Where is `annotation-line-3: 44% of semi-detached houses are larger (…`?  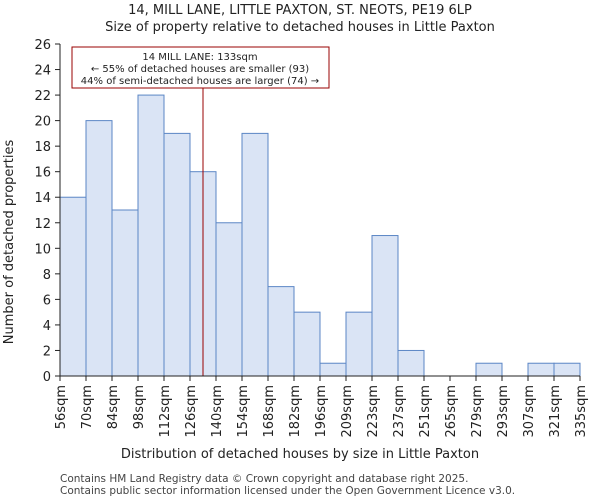
annotation-line-3: 44% of semi-detached houses are larger (… is located at coordinates (200, 81).